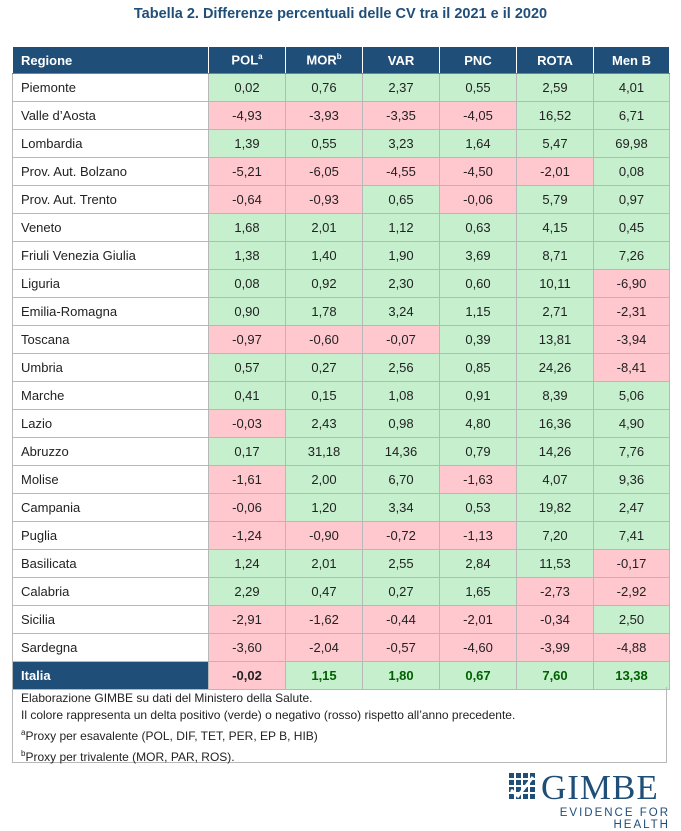 This screenshot has width=681, height=831. Describe the element at coordinates (247, 423) in the screenshot. I see `value-cell: -0,03` at that location.